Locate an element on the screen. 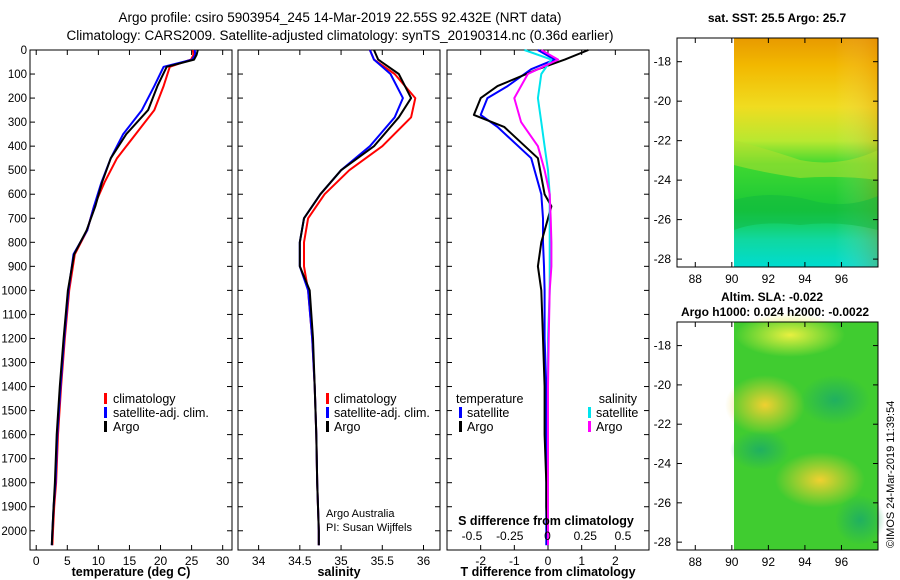  depth-tick-label: 700 is located at coordinates (17, 219).